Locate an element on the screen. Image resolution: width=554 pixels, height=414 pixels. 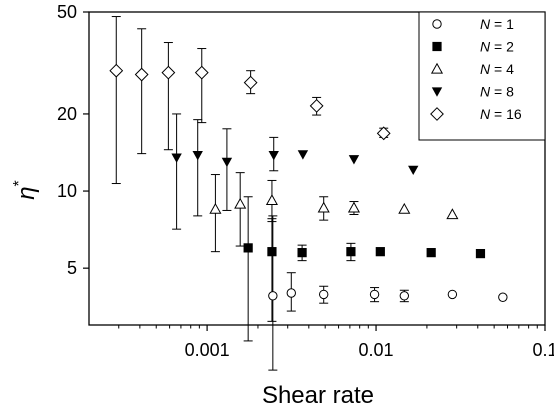
x-tick-label: 0.01 is located at coordinates (376, 350).